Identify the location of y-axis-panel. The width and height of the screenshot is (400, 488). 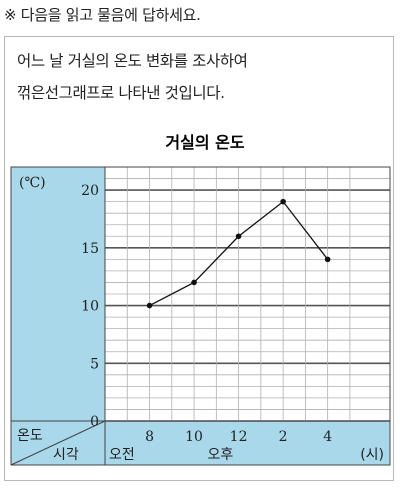
(58, 294).